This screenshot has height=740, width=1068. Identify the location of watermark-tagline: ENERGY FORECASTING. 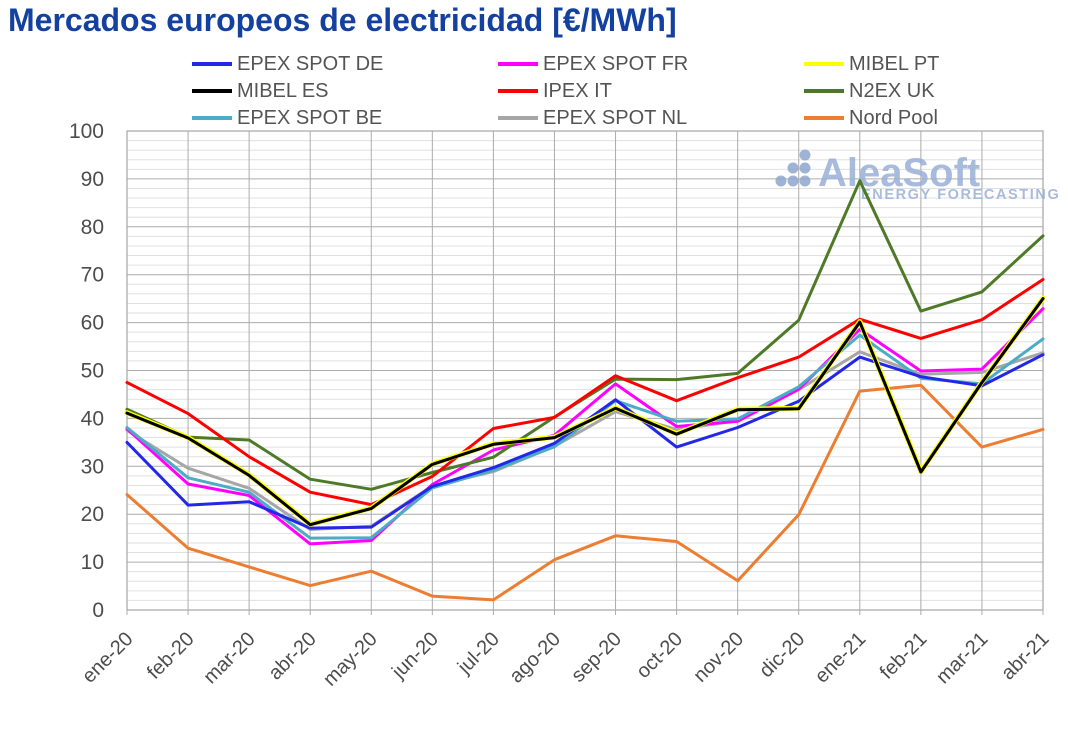
(960, 195).